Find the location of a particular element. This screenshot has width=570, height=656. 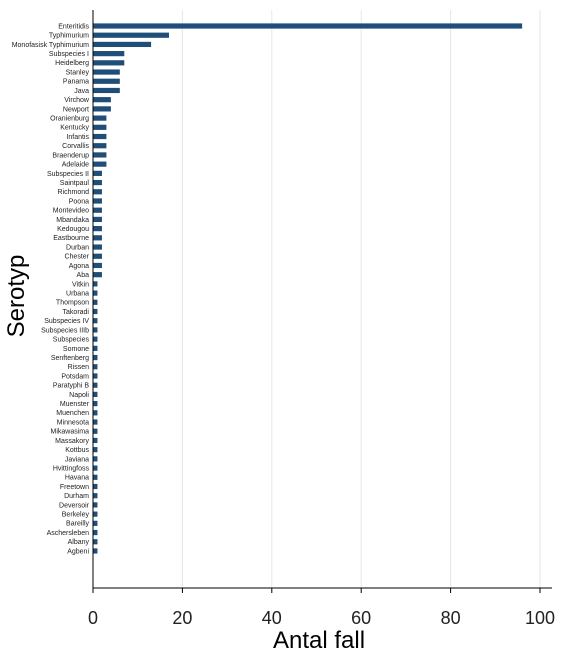

category-label: Chester is located at coordinates (76, 257).